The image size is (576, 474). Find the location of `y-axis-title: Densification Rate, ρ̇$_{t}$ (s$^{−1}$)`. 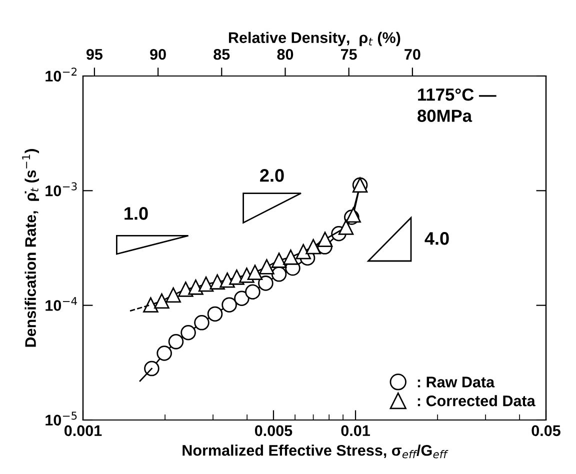

y-axis-title: Densification Rate, ρ̇$_{t}$ (s$^{−1}$) is located at coordinates (30, 248).